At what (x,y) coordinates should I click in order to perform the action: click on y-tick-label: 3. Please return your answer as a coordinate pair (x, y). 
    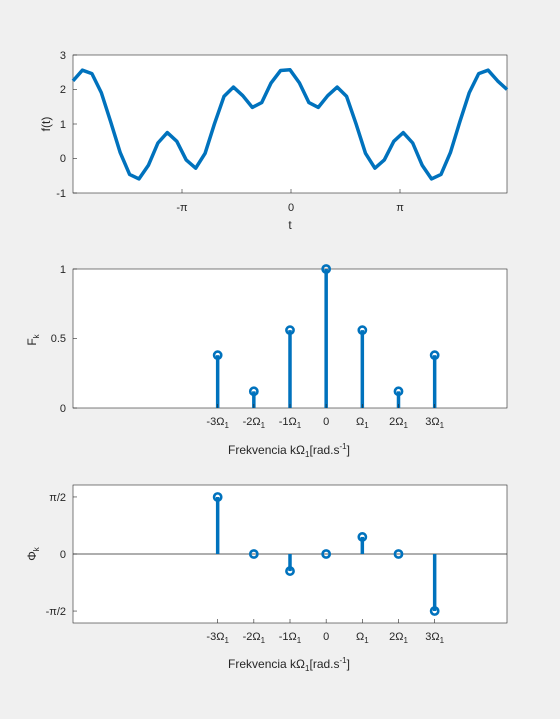
    Looking at the image, I should click on (63, 56).